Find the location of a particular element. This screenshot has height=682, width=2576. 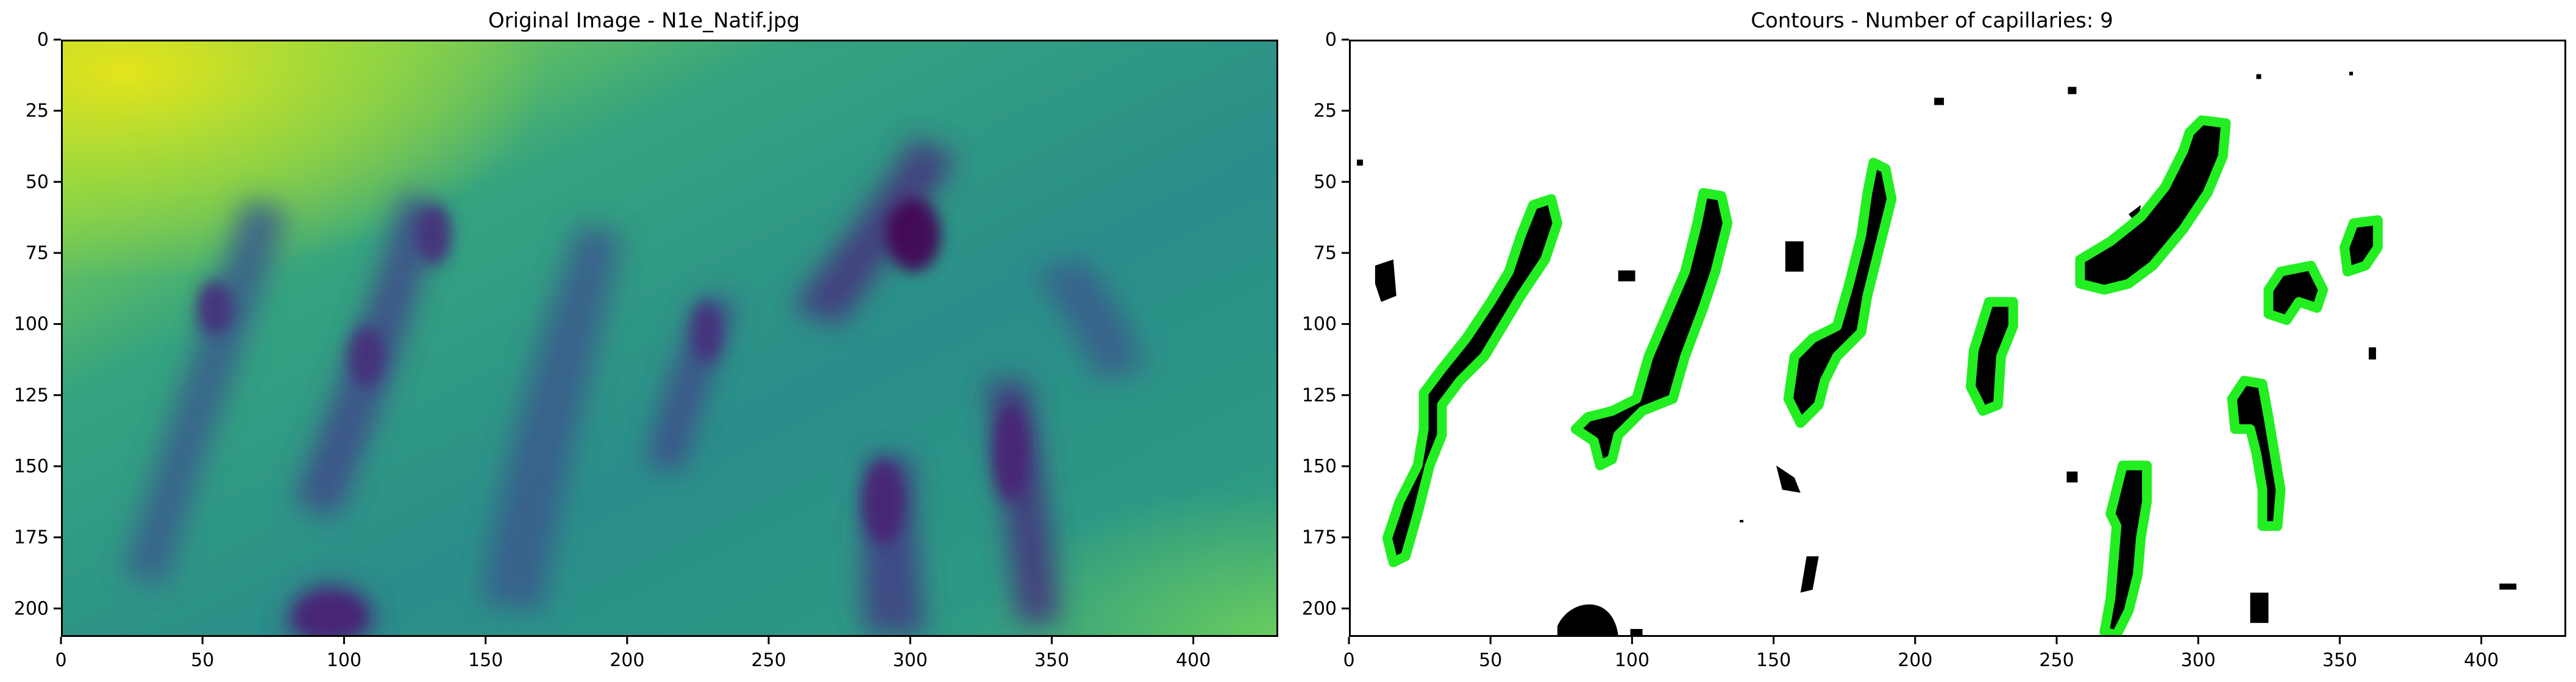

original-image-x-ticks: 0 50 100 150 200 250 300 350 400 is located at coordinates (633, 654).